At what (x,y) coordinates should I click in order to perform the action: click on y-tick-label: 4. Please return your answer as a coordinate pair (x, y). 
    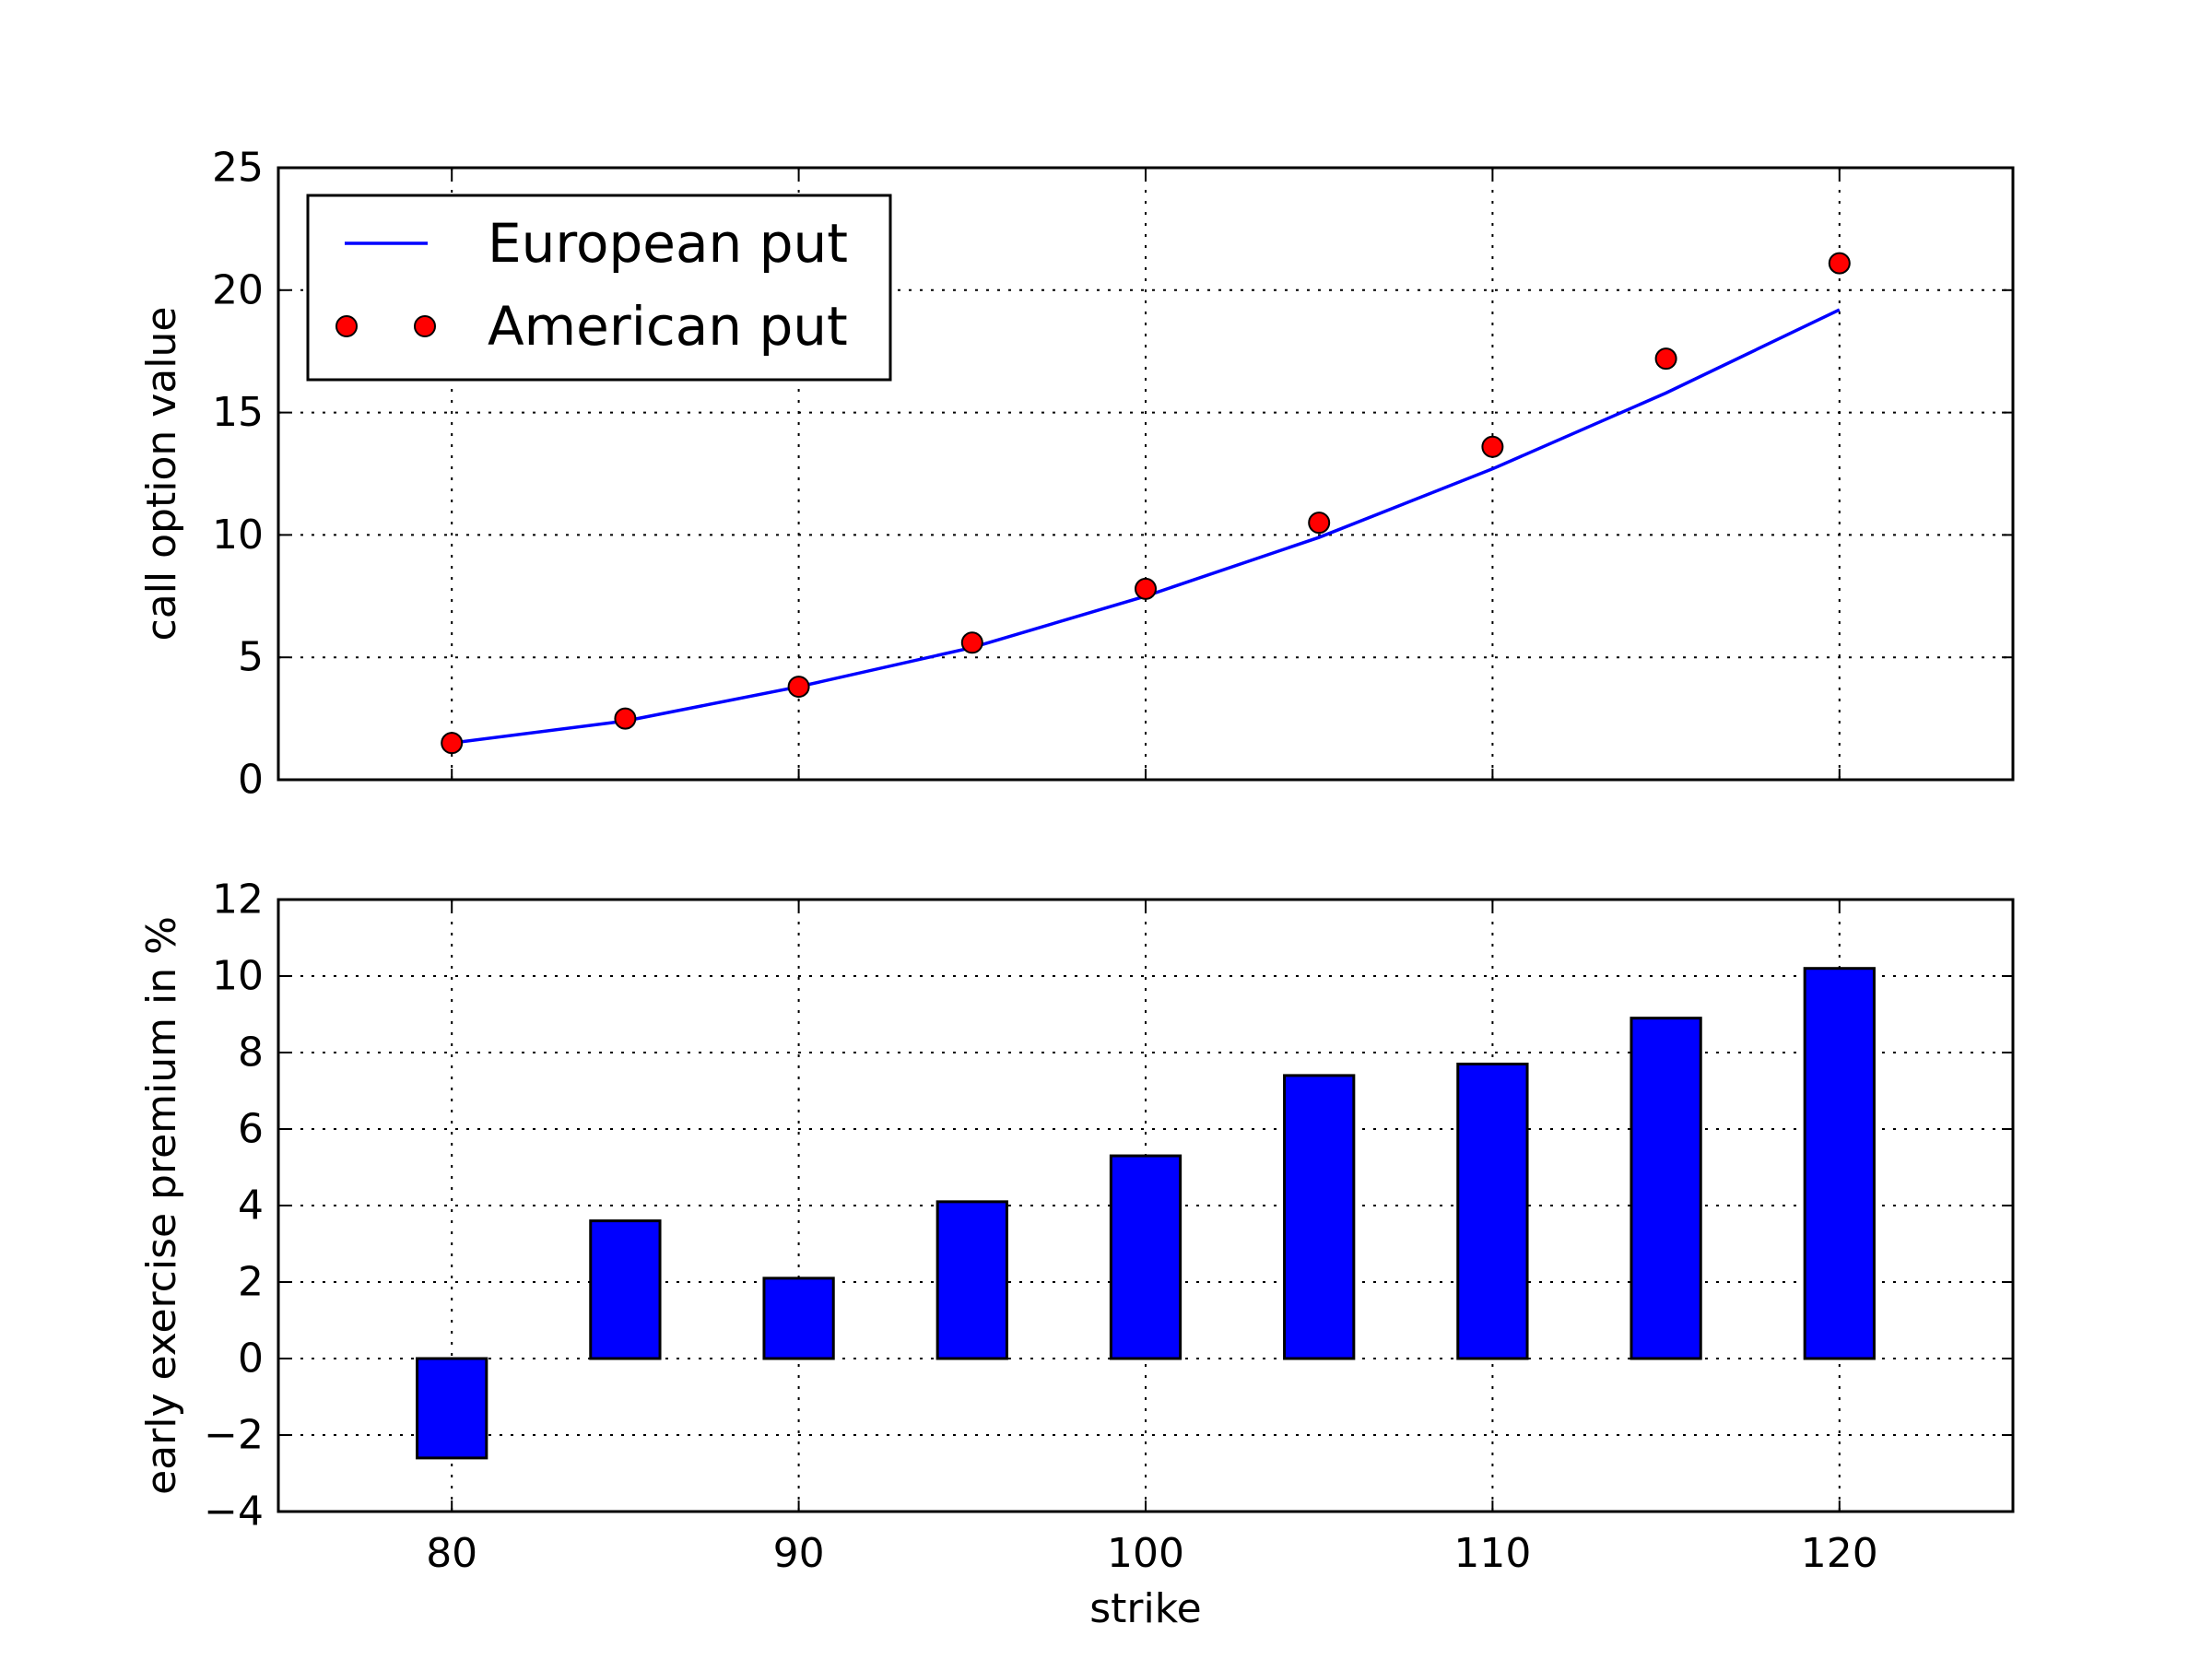
    Looking at the image, I should click on (251, 1206).